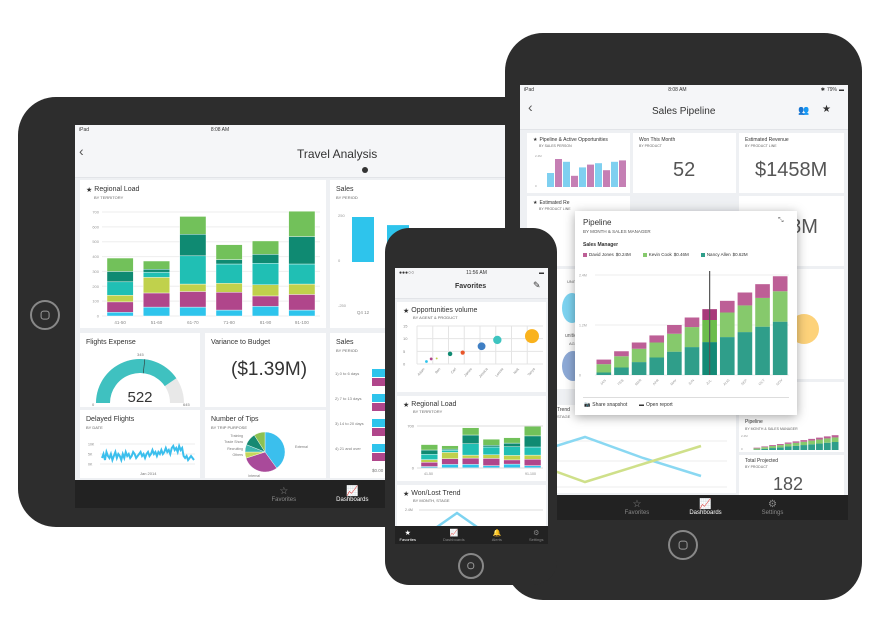 The image size is (880, 620). What do you see at coordinates (471, 507) in the screenshot?
I see `tile-won-lost: ★ Won/Lost Trend BY MONTH, STAGE 2.4M` at bounding box center [471, 507].